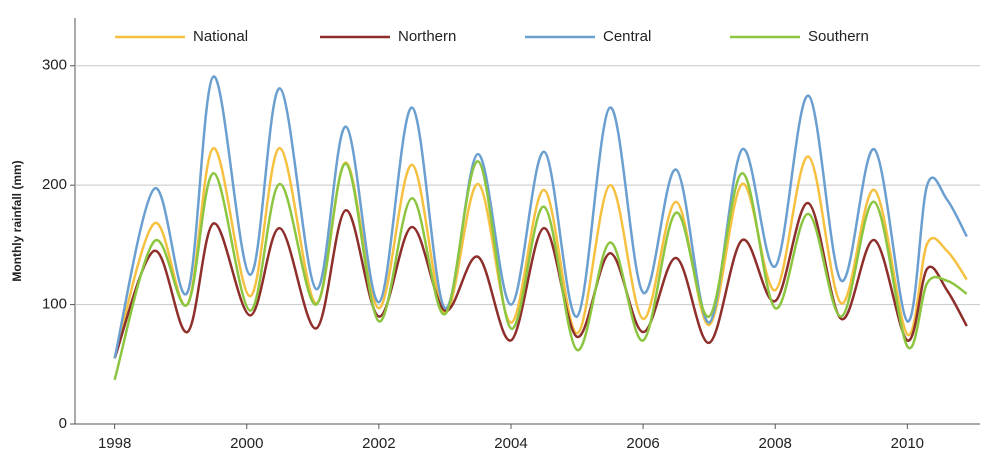 The image size is (993, 457). Describe the element at coordinates (510, 443) in the screenshot. I see `x-tick-label: 2004` at that location.